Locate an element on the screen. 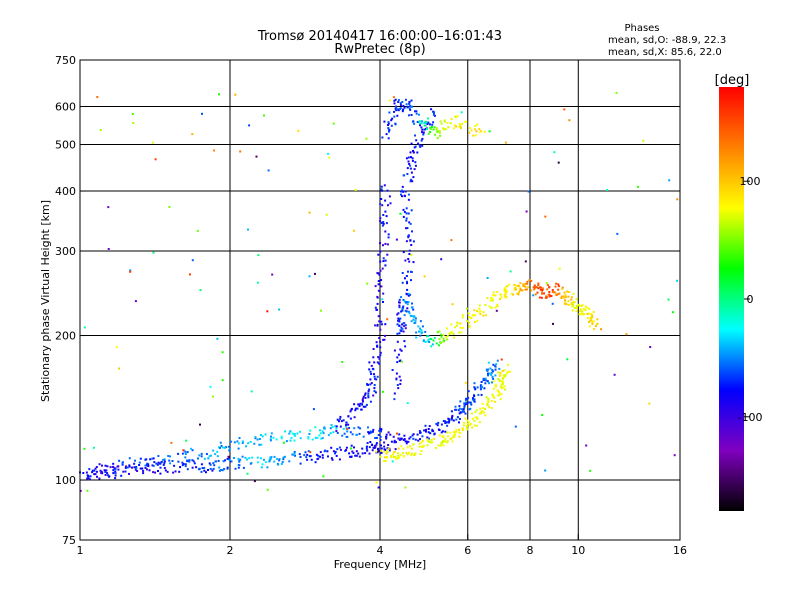 The width and height of the screenshot is (800, 600). phase-stats-o: mean, sd,O: -88.9, 22.3 is located at coordinates (667, 40).